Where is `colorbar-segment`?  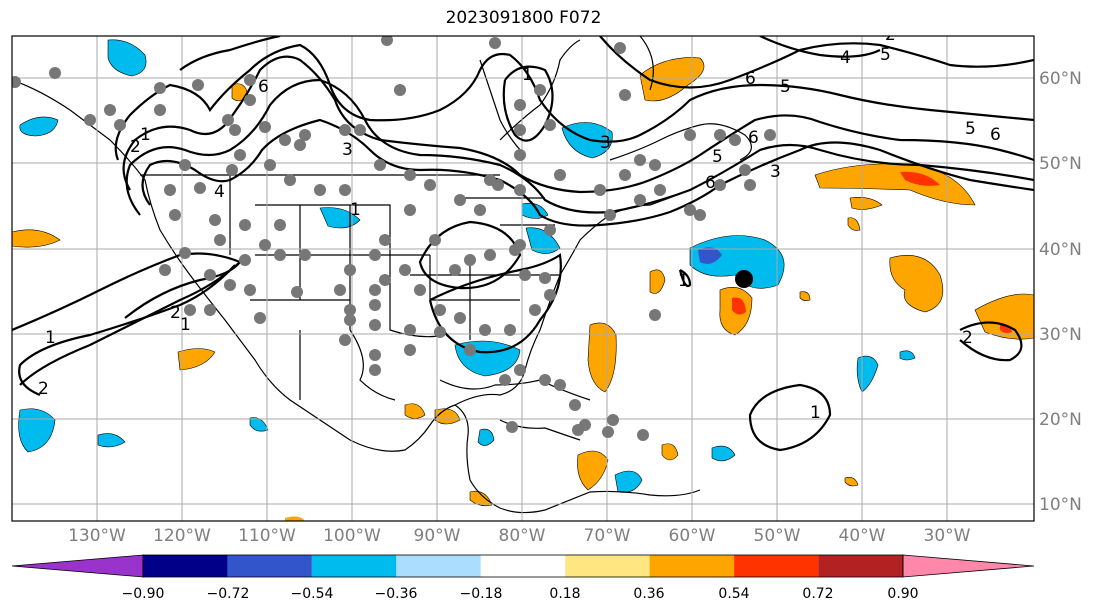 colorbar-segment is located at coordinates (523, 566).